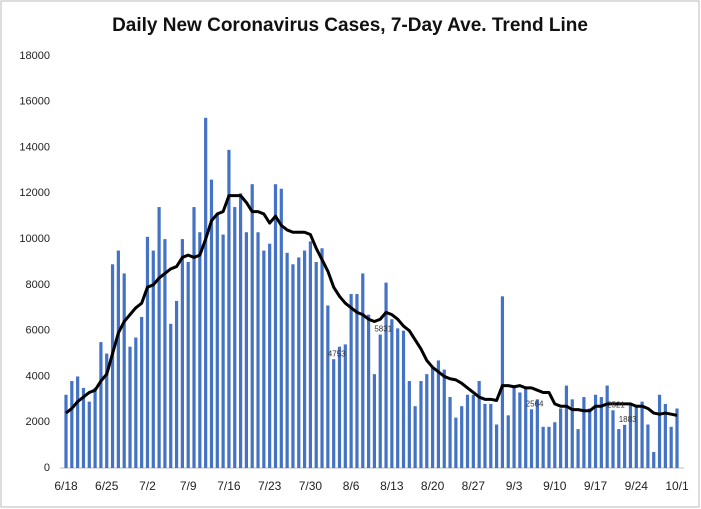  What do you see at coordinates (637, 486) in the screenshot?
I see `x-tick-label: 9/24` at bounding box center [637, 486].